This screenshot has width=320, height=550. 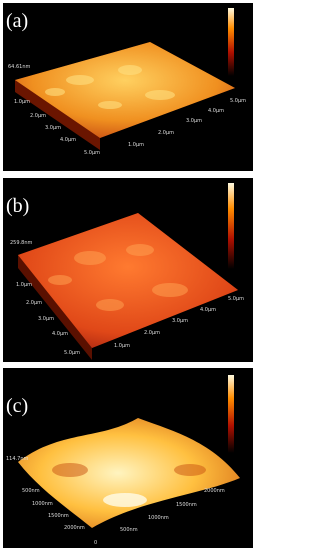 What do you see at coordinates (17, 406) in the screenshot?
I see `panel-label: (c)` at bounding box center [17, 406].